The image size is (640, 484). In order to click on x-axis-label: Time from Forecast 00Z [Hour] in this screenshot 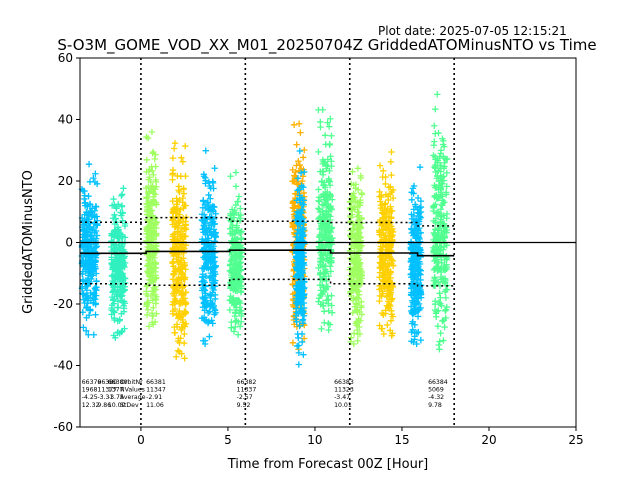, I will do `click(328, 464)`.